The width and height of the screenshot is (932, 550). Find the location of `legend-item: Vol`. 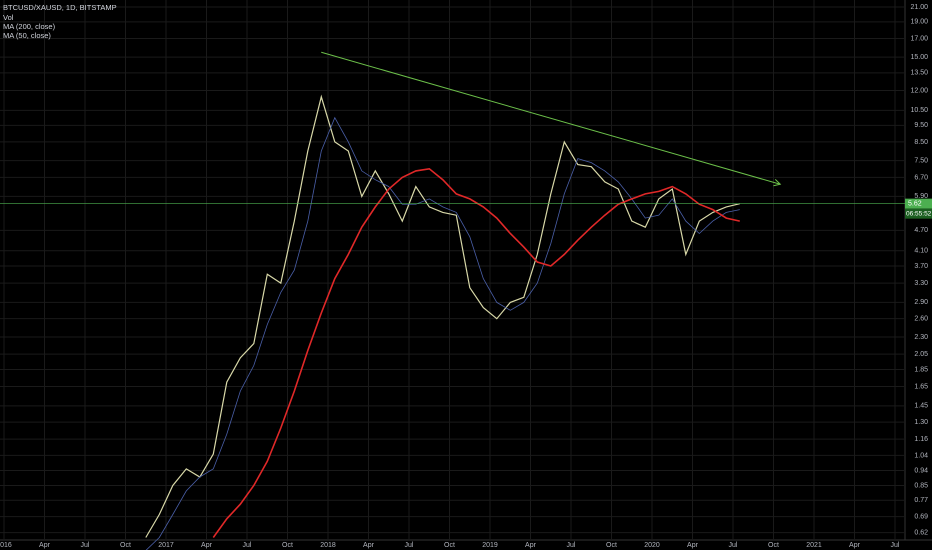

legend-item: Vol is located at coordinates (8, 17).